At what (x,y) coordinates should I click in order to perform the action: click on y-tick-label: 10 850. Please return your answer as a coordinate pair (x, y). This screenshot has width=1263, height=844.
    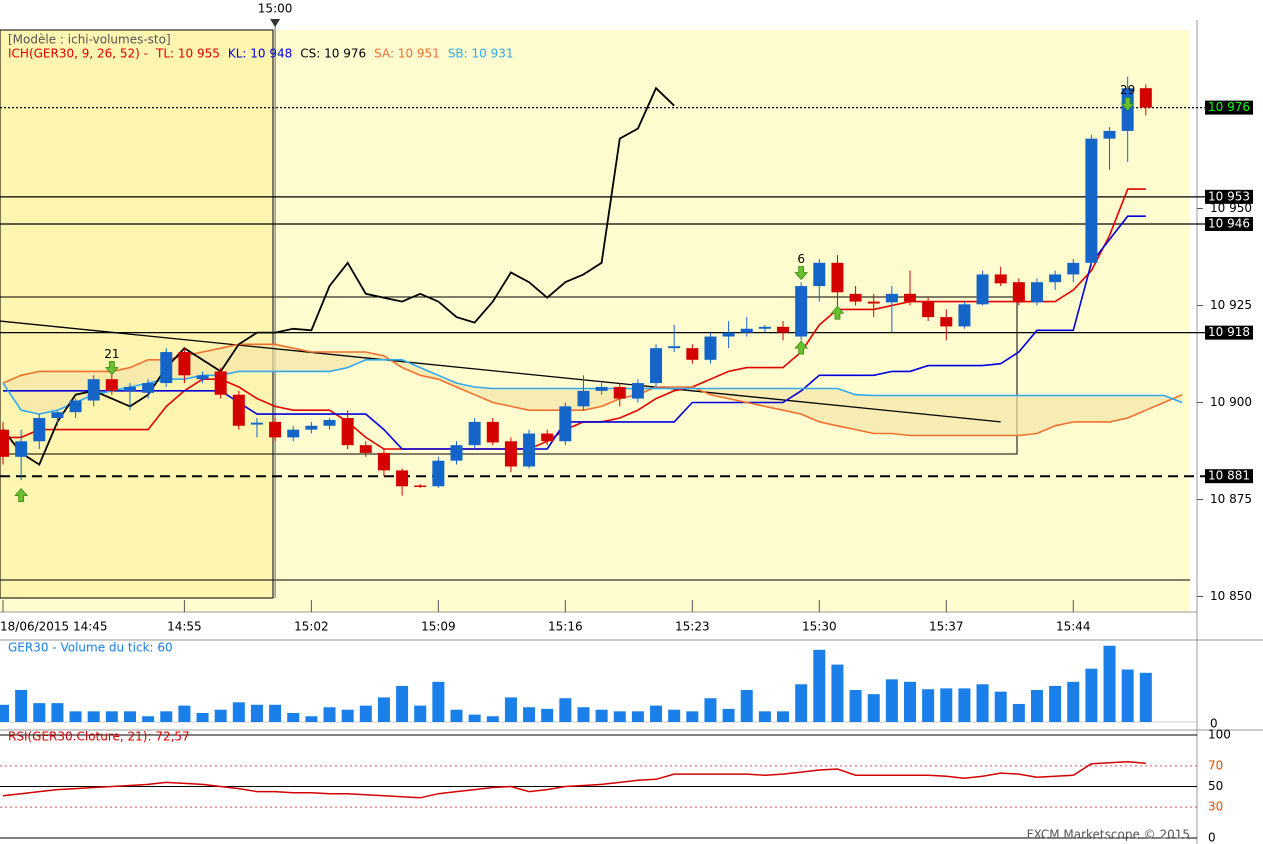
    Looking at the image, I should click on (1231, 596).